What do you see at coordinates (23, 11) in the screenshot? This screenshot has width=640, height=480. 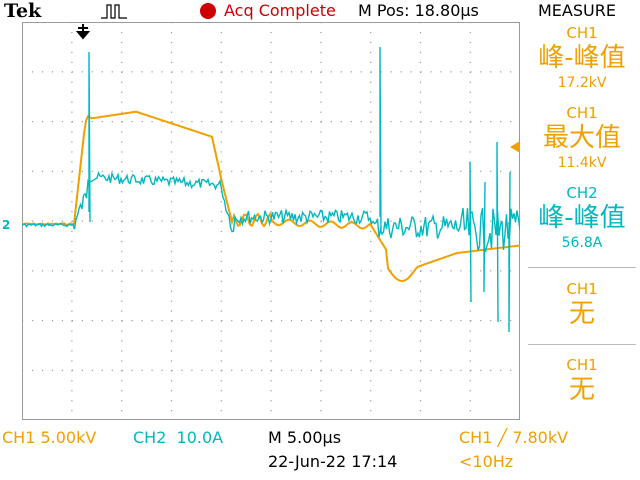 I see `brand-logo: Tek` at bounding box center [23, 11].